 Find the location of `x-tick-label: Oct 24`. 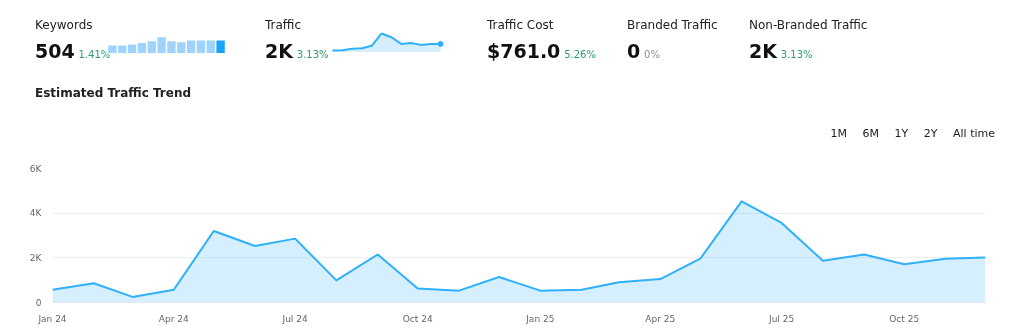

x-tick-label: Oct 24 is located at coordinates (417, 318).